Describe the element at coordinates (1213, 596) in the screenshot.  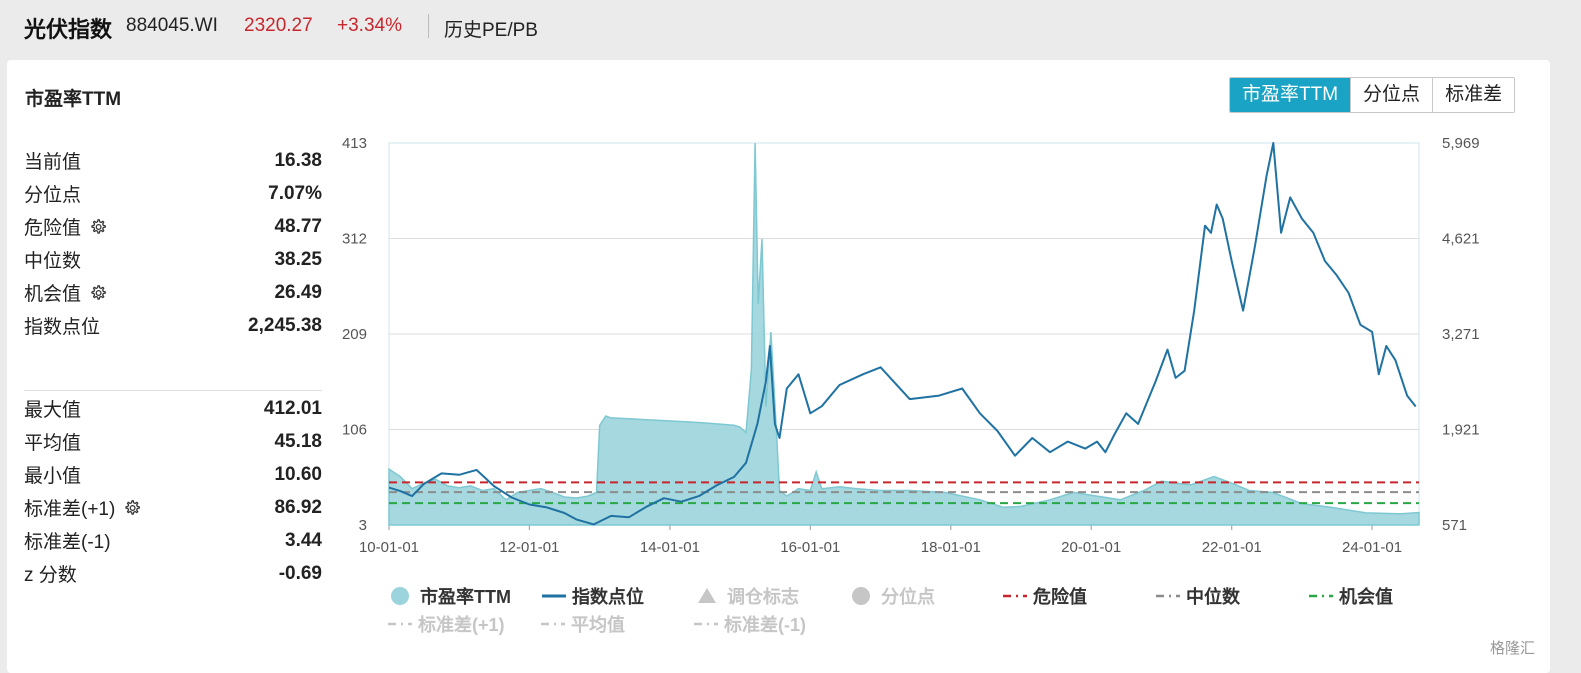
I see `legend-label: 中位数` at that location.